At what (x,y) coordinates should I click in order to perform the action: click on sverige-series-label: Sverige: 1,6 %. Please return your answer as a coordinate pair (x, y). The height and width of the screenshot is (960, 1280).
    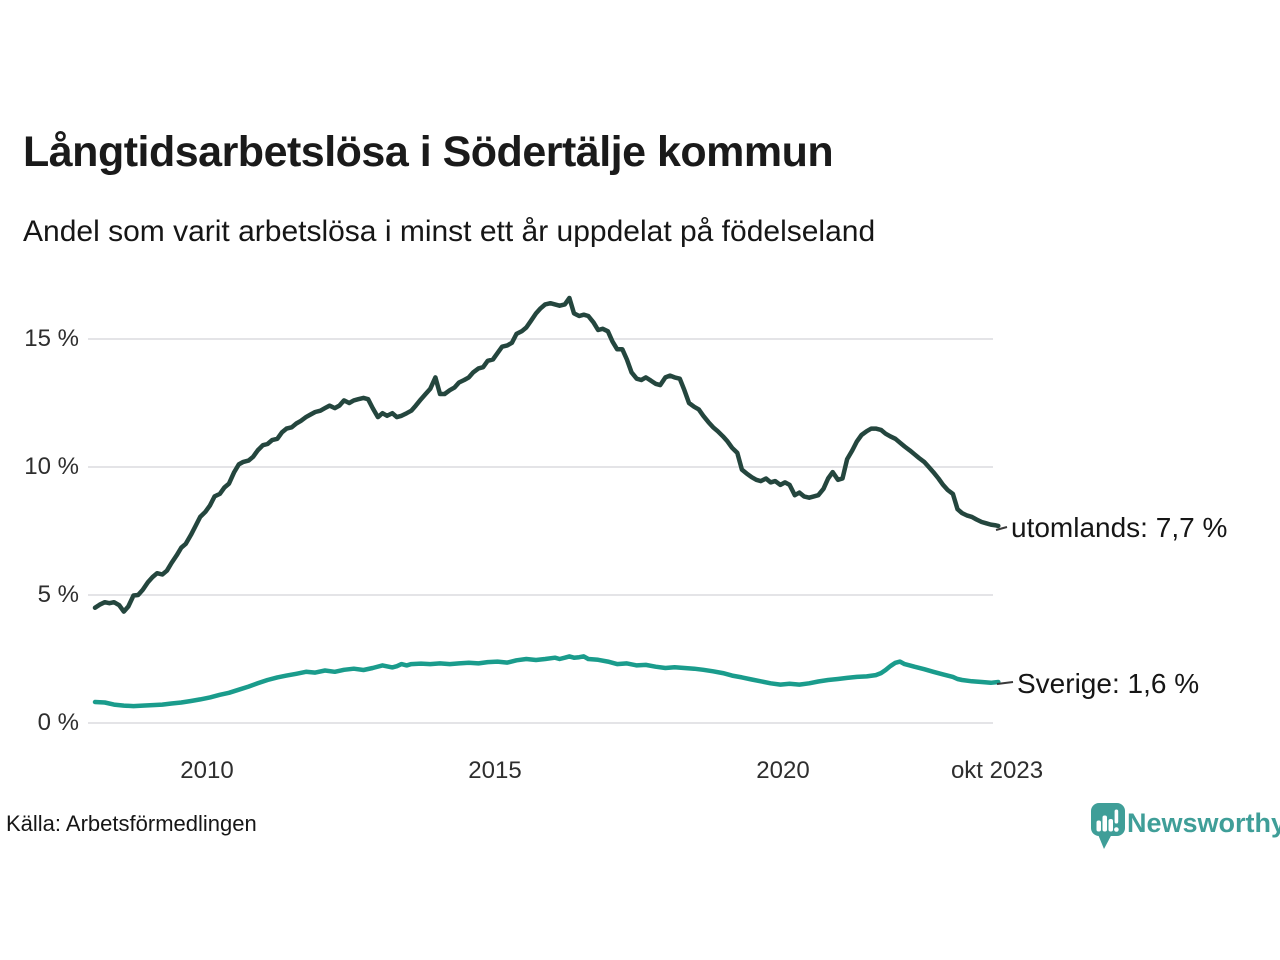
    Looking at the image, I should click on (1108, 683).